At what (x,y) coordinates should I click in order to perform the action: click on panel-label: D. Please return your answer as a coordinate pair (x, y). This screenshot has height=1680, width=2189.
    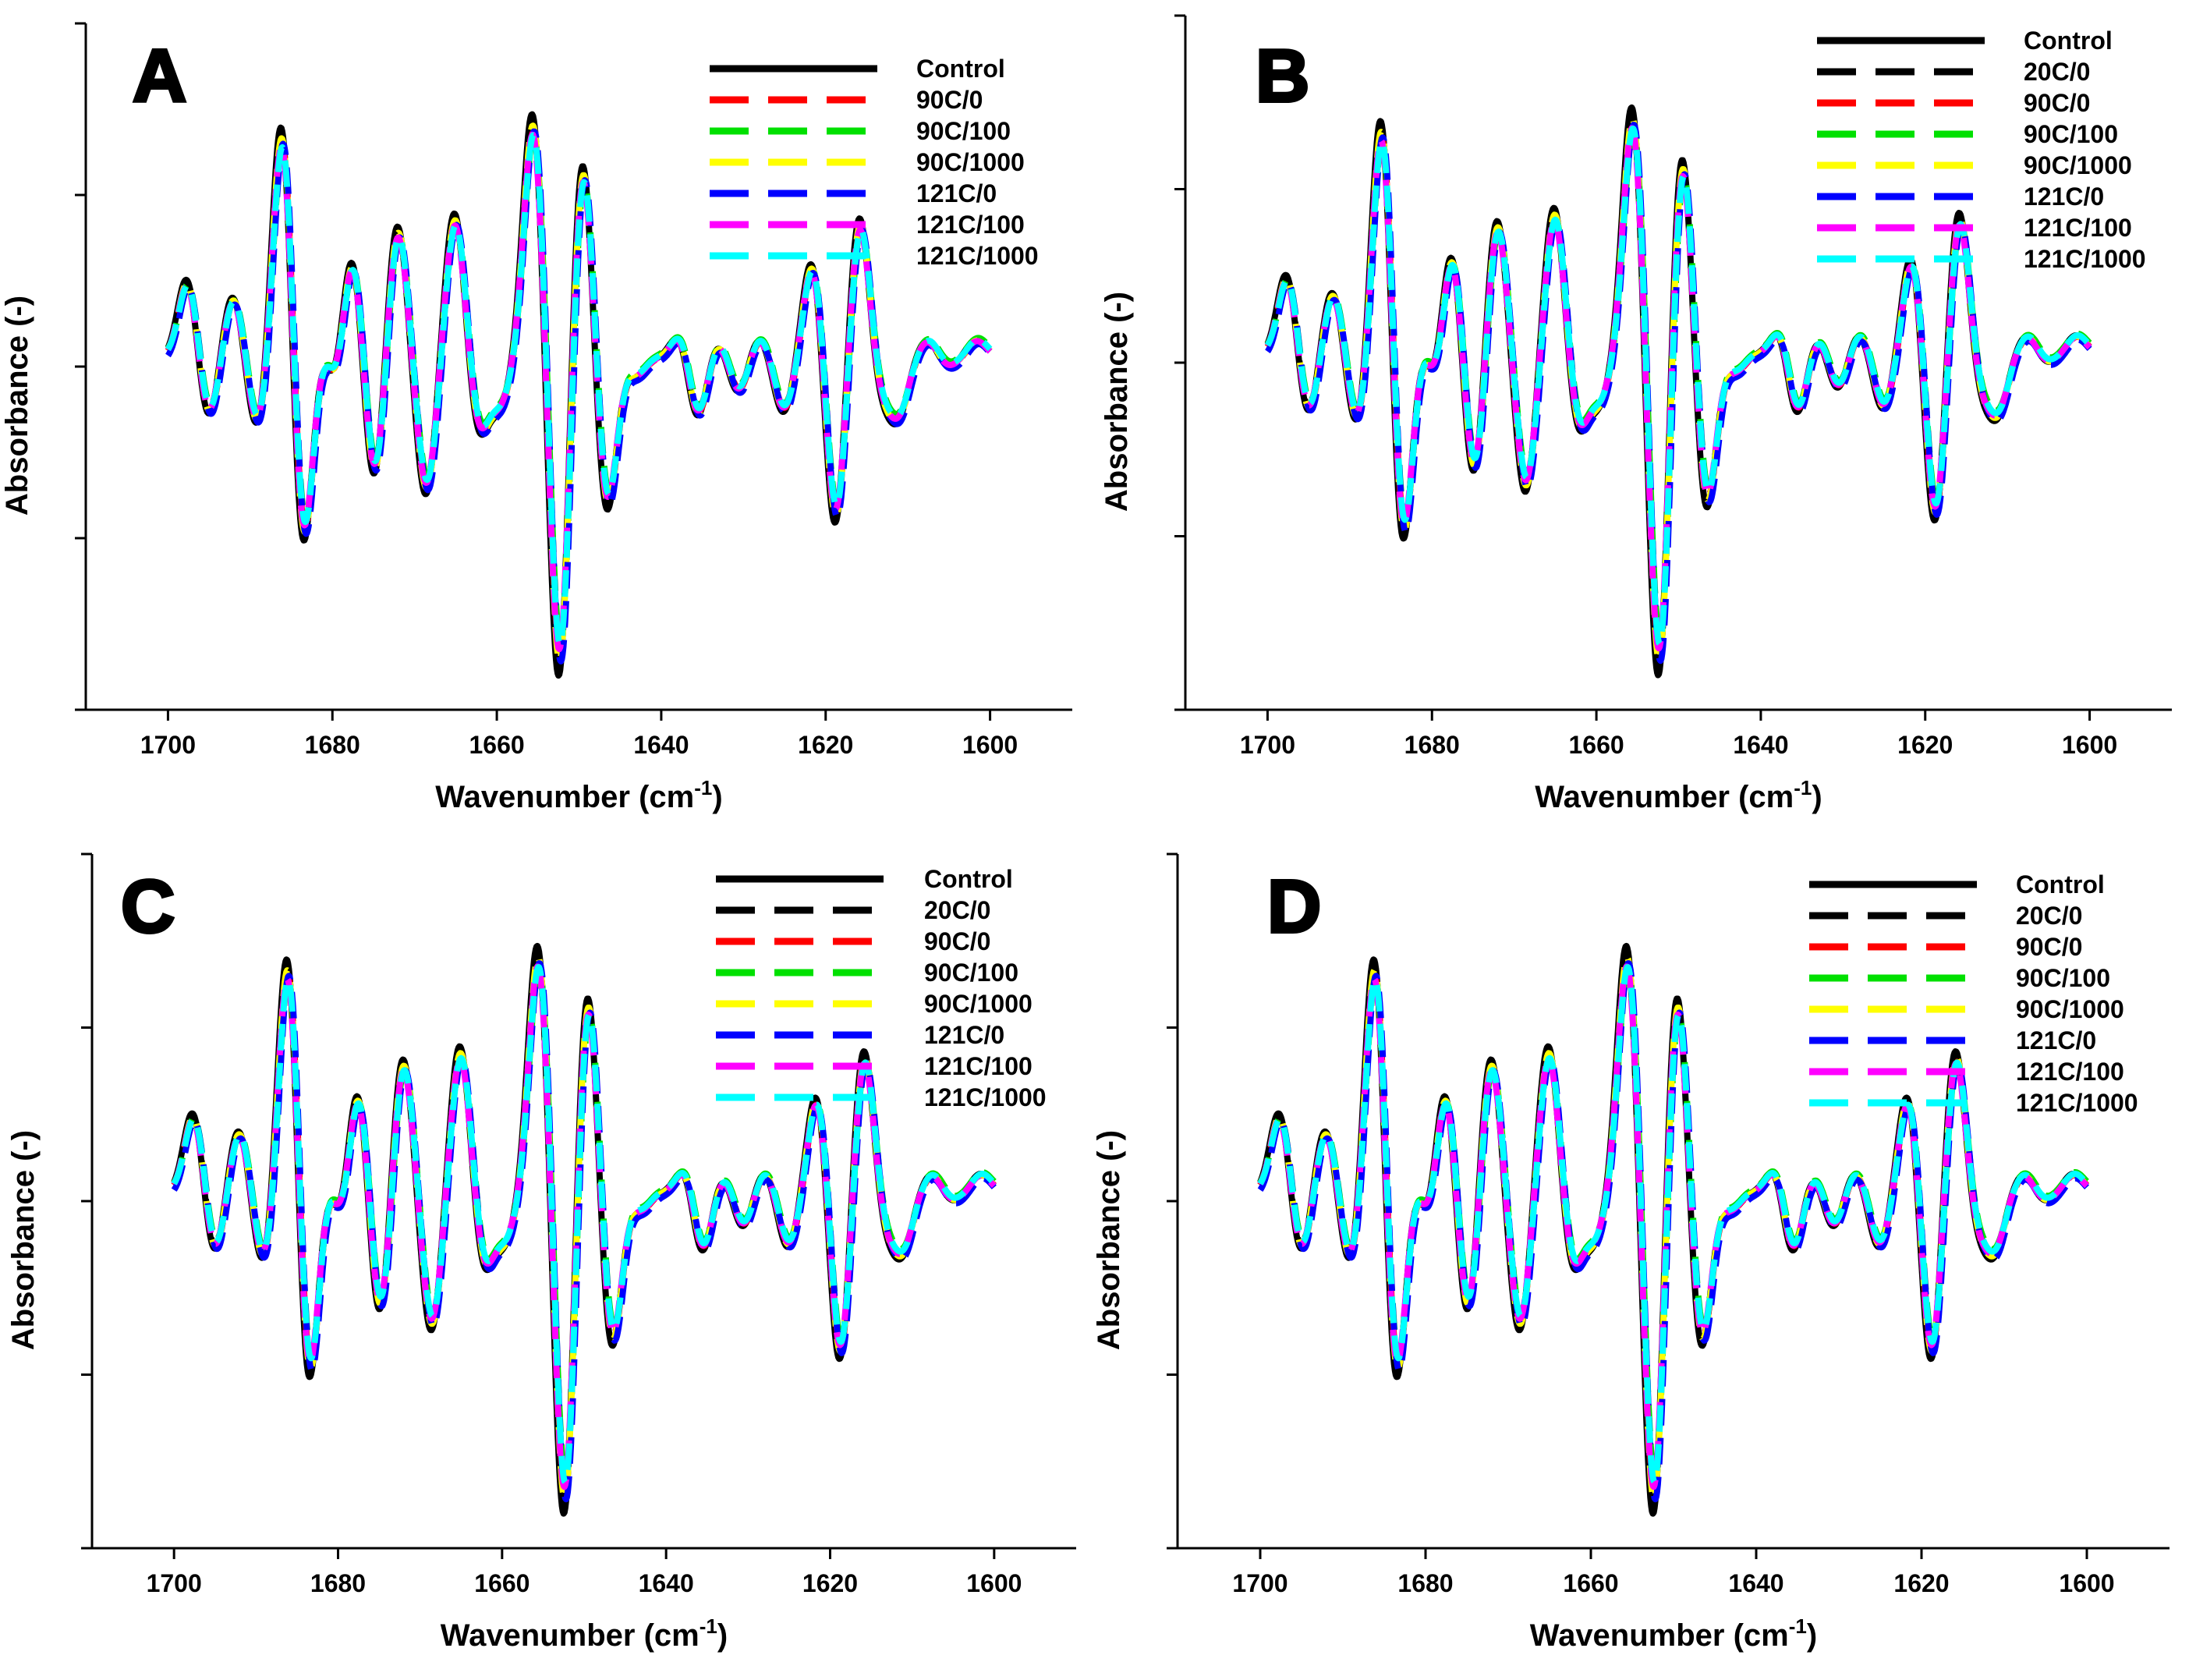
    Looking at the image, I should click on (1294, 906).